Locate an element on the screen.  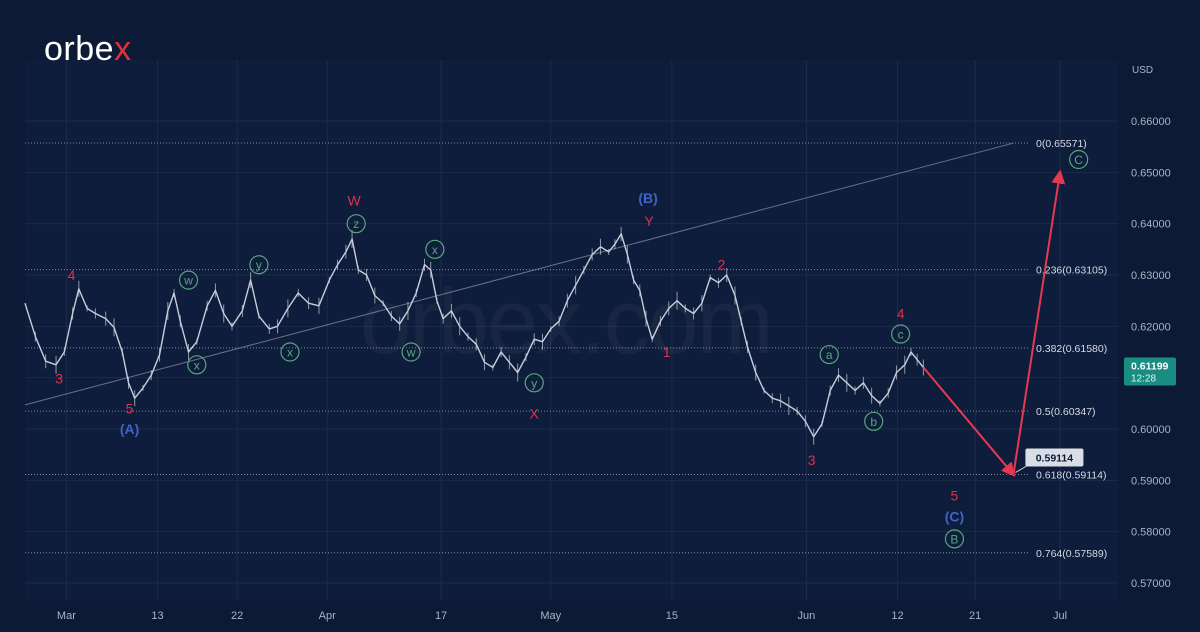
current-price-value: 0.61199 is located at coordinates (1150, 366).